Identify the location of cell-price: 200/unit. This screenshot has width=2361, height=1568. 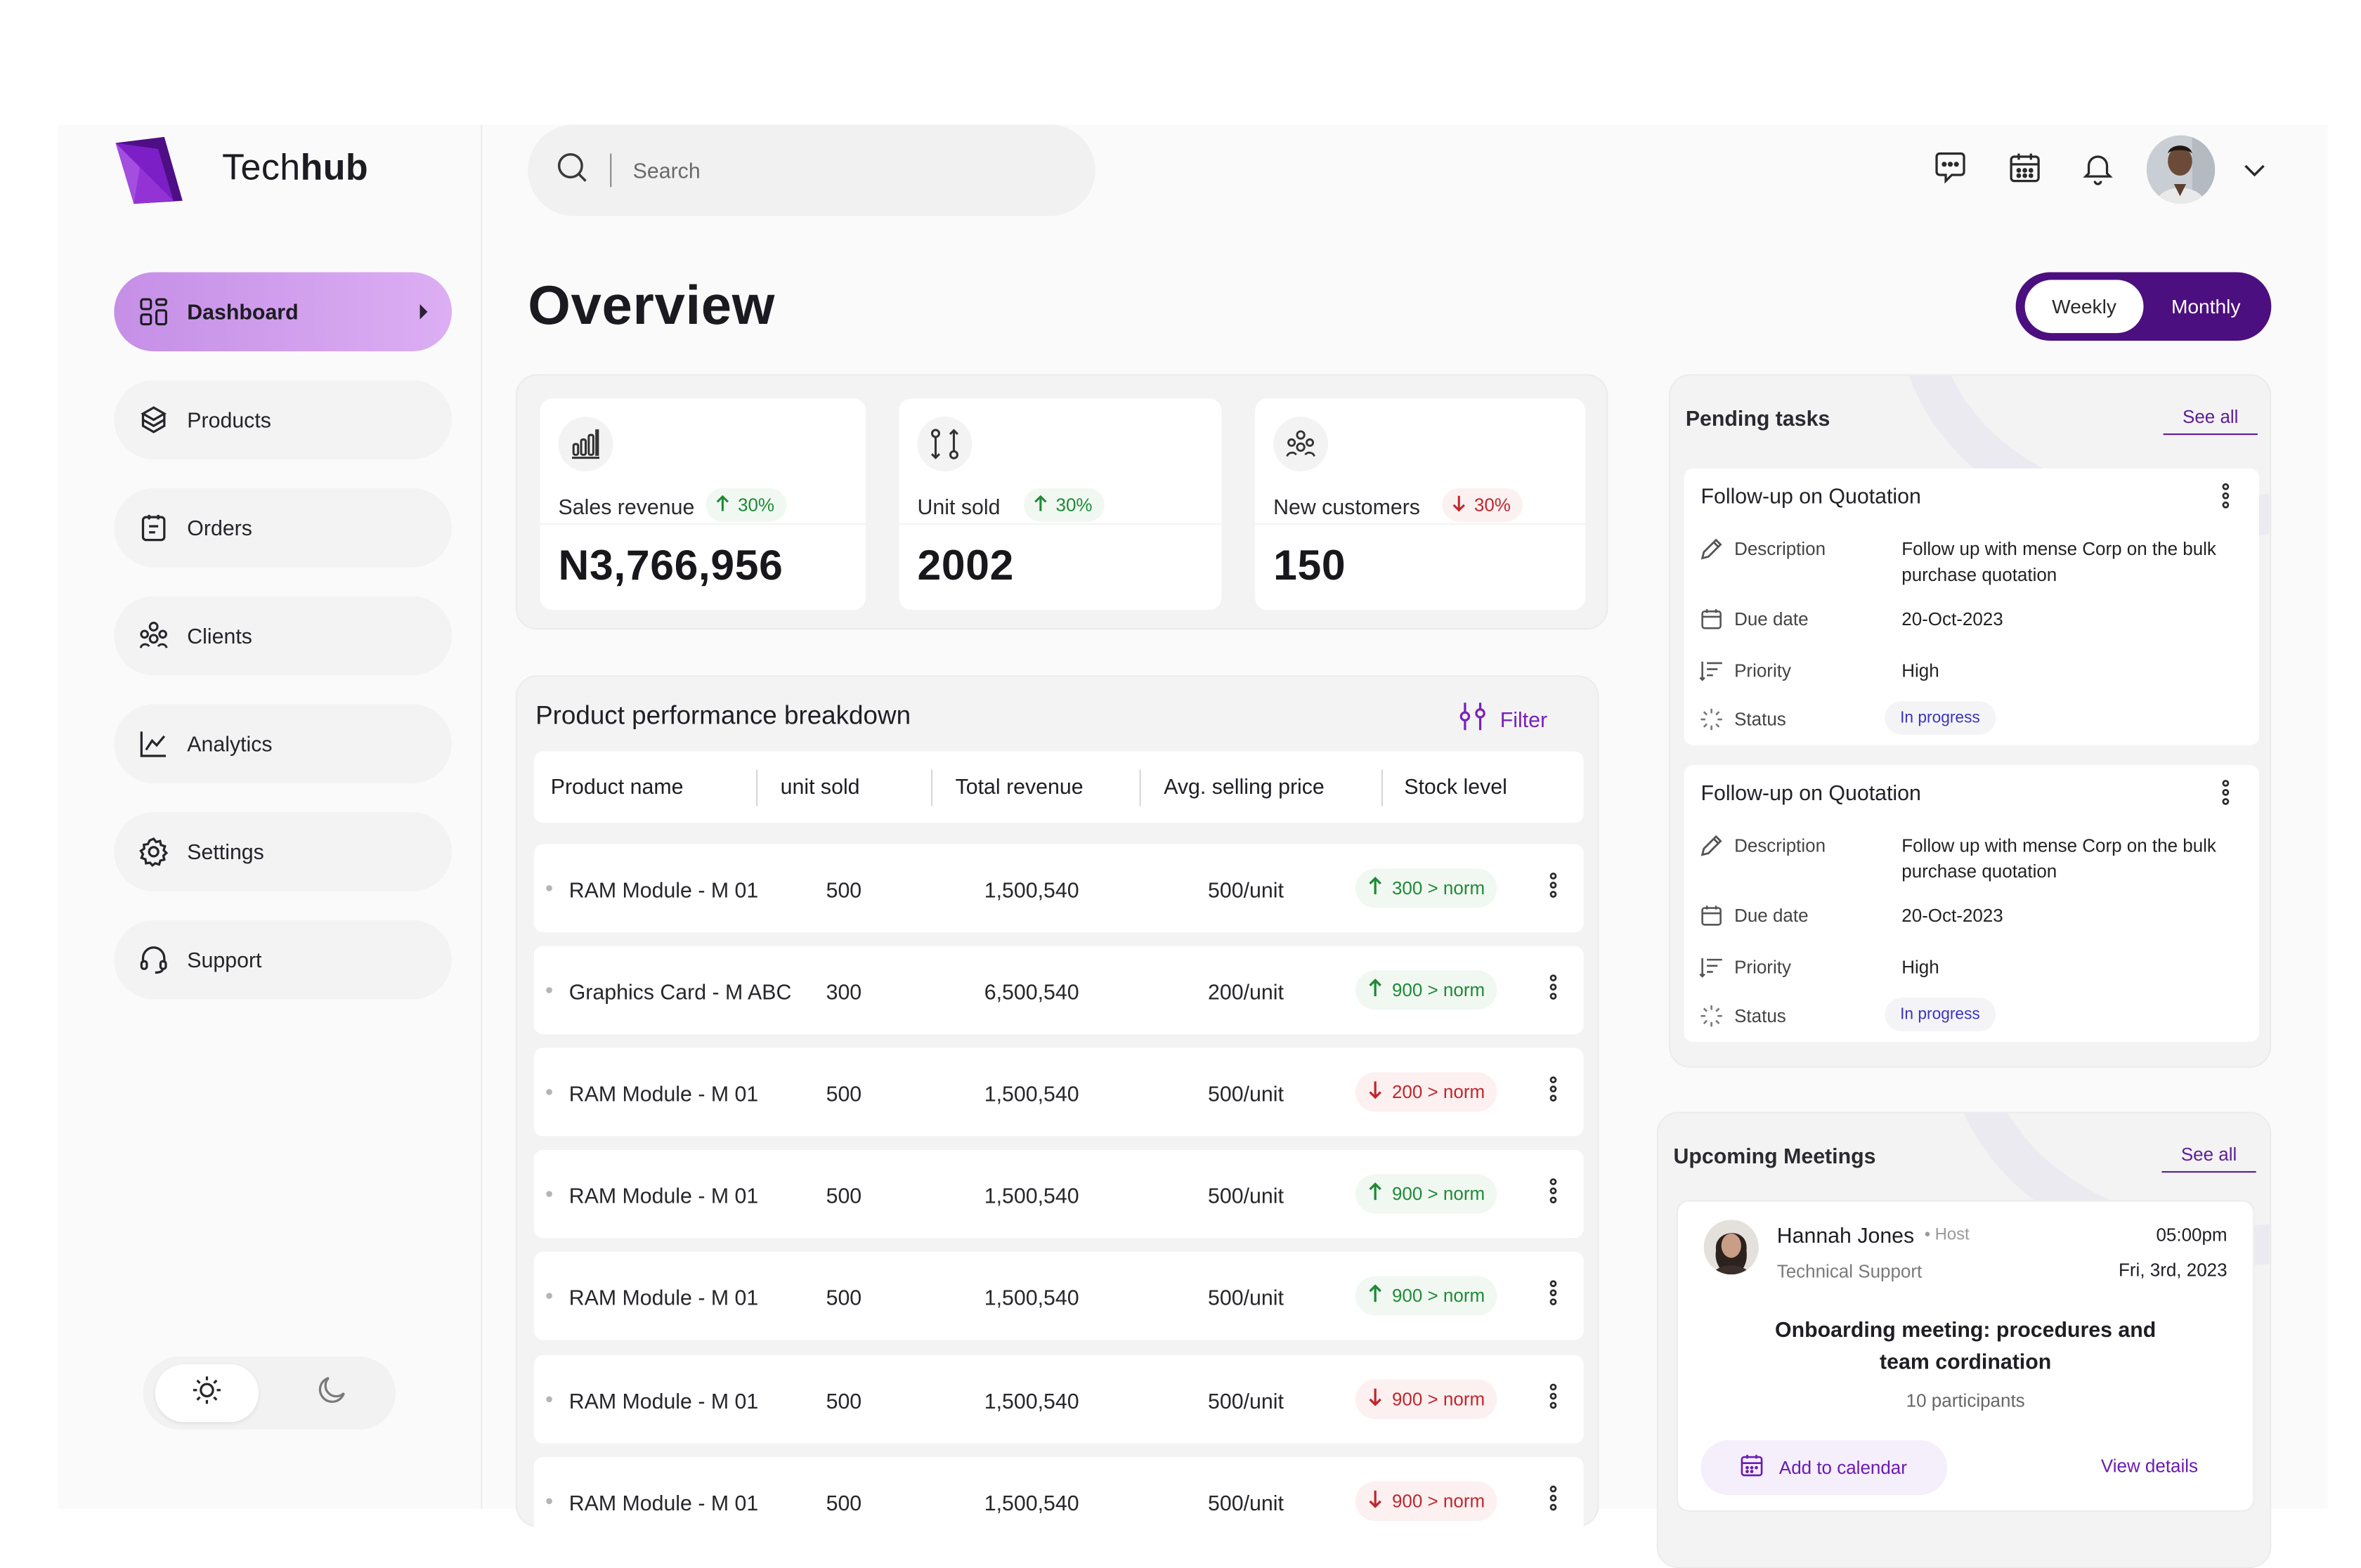
(1246, 992).